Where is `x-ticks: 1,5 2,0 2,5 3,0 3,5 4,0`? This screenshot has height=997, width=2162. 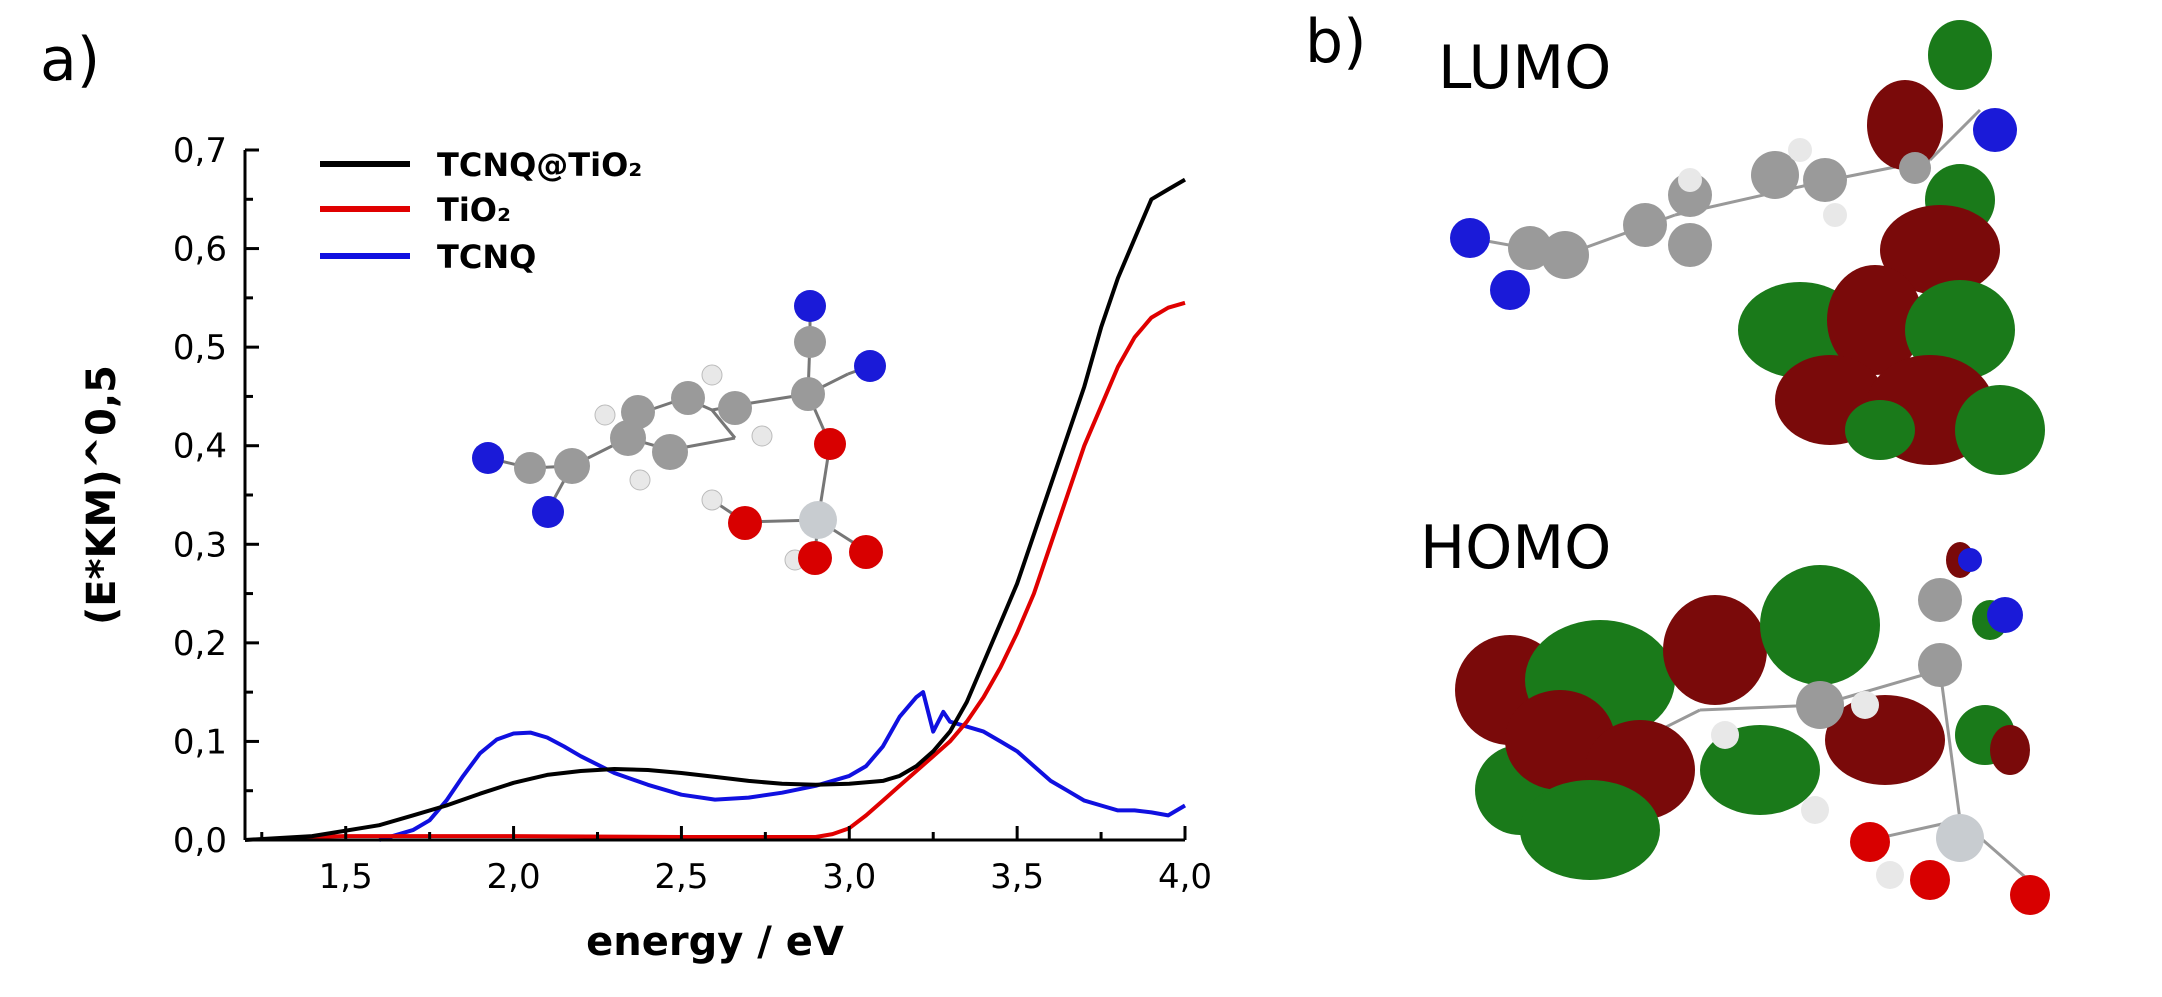
x-ticks: 1,5 2,0 2,5 3,0 3,5 4,0 is located at coordinates (736, 861).